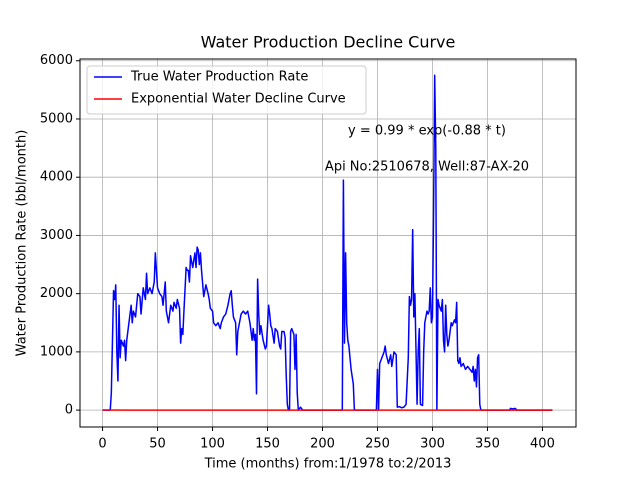 This screenshot has width=640, height=480. What do you see at coordinates (377, 444) in the screenshot?
I see `x-tick-label: 250` at bounding box center [377, 444].